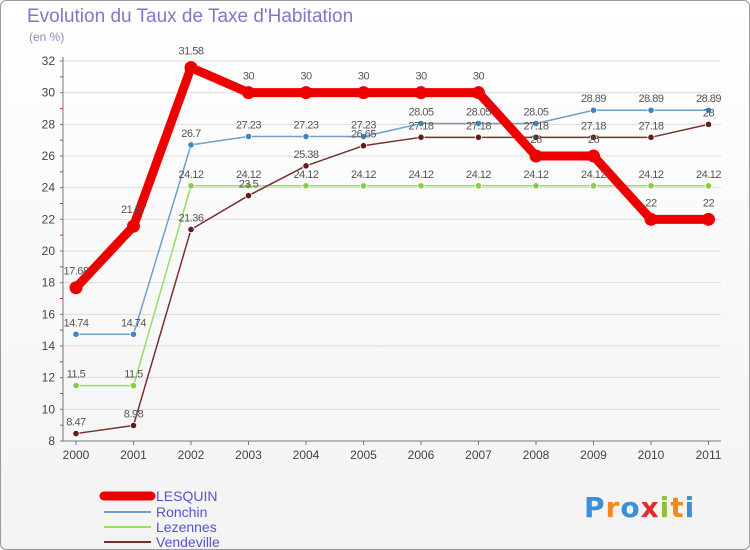 Image resolution: width=750 pixels, height=550 pixels. I want to click on y-tick-label: 14, so click(49, 346).